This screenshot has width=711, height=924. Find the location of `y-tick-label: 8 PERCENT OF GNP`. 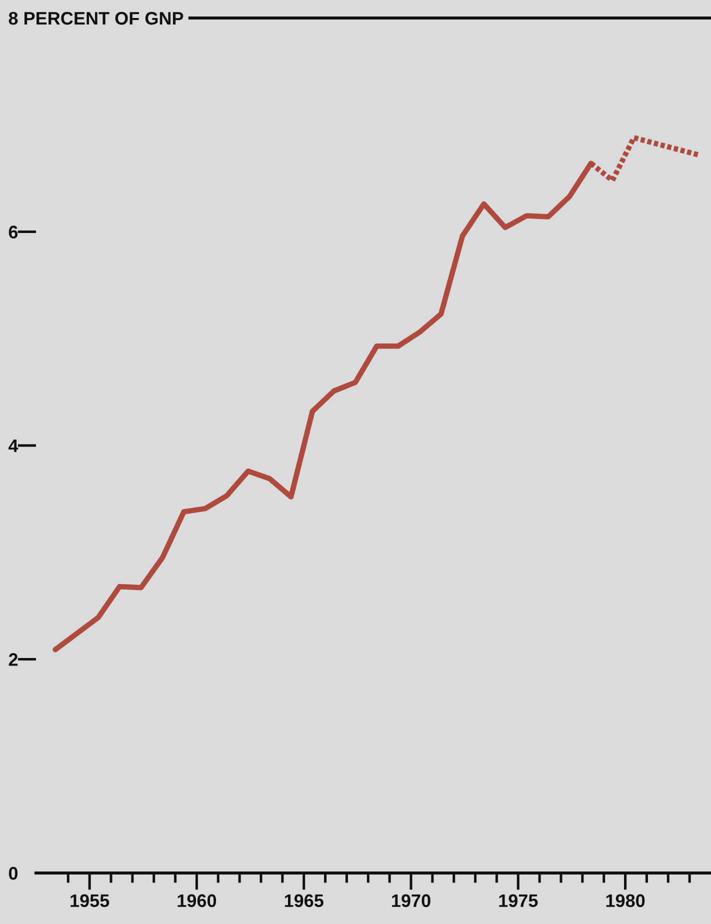

y-tick-label: 8 PERCENT OF GNP is located at coordinates (96, 18).